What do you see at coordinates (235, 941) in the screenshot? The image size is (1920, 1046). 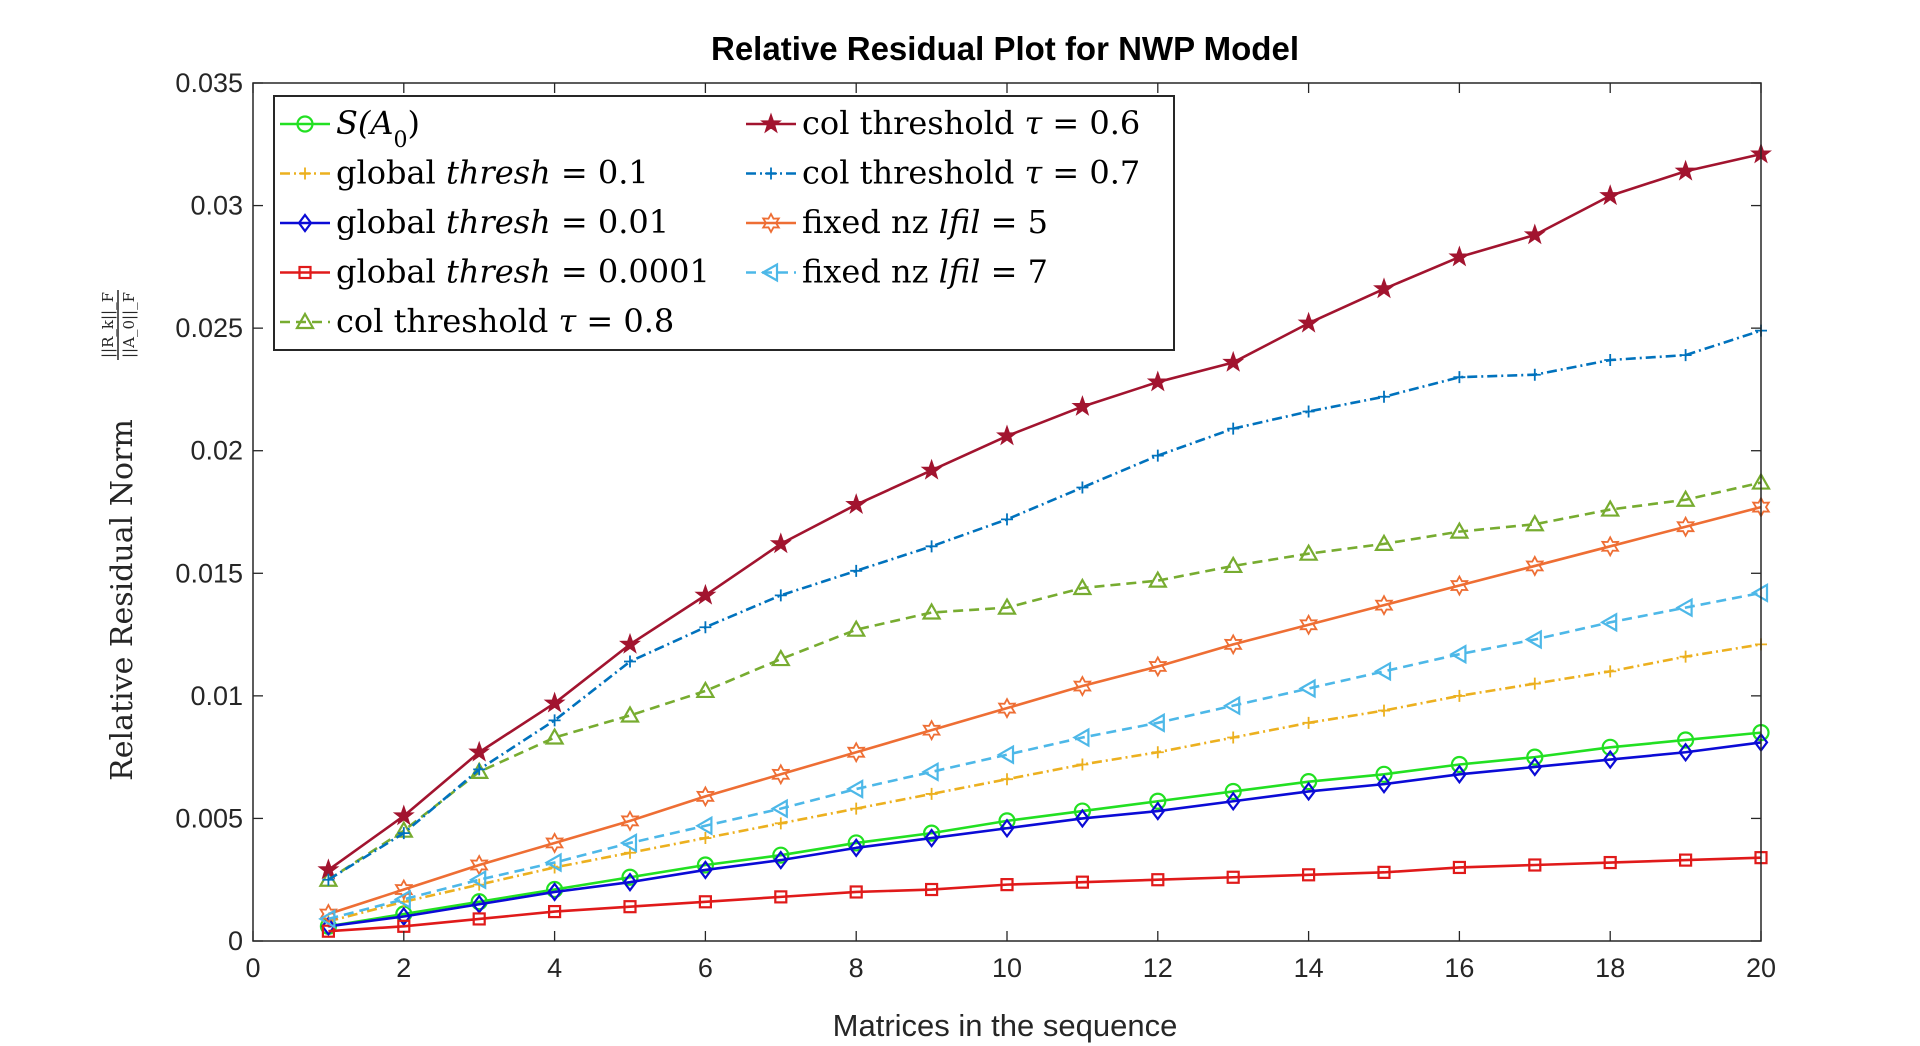 I see `y-tick-label: 0` at bounding box center [235, 941].